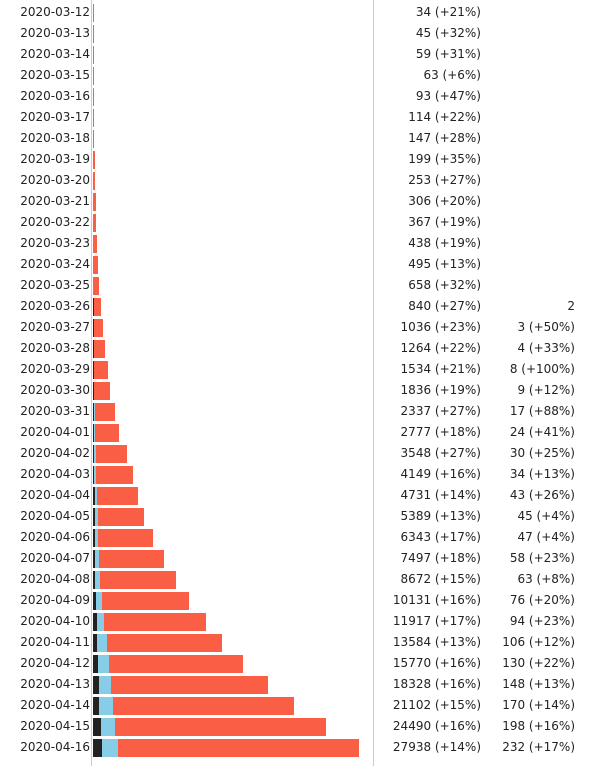 This screenshot has height=766, width=602. What do you see at coordinates (55, 642) in the screenshot?
I see `date-label: 2020-04-11` at bounding box center [55, 642].